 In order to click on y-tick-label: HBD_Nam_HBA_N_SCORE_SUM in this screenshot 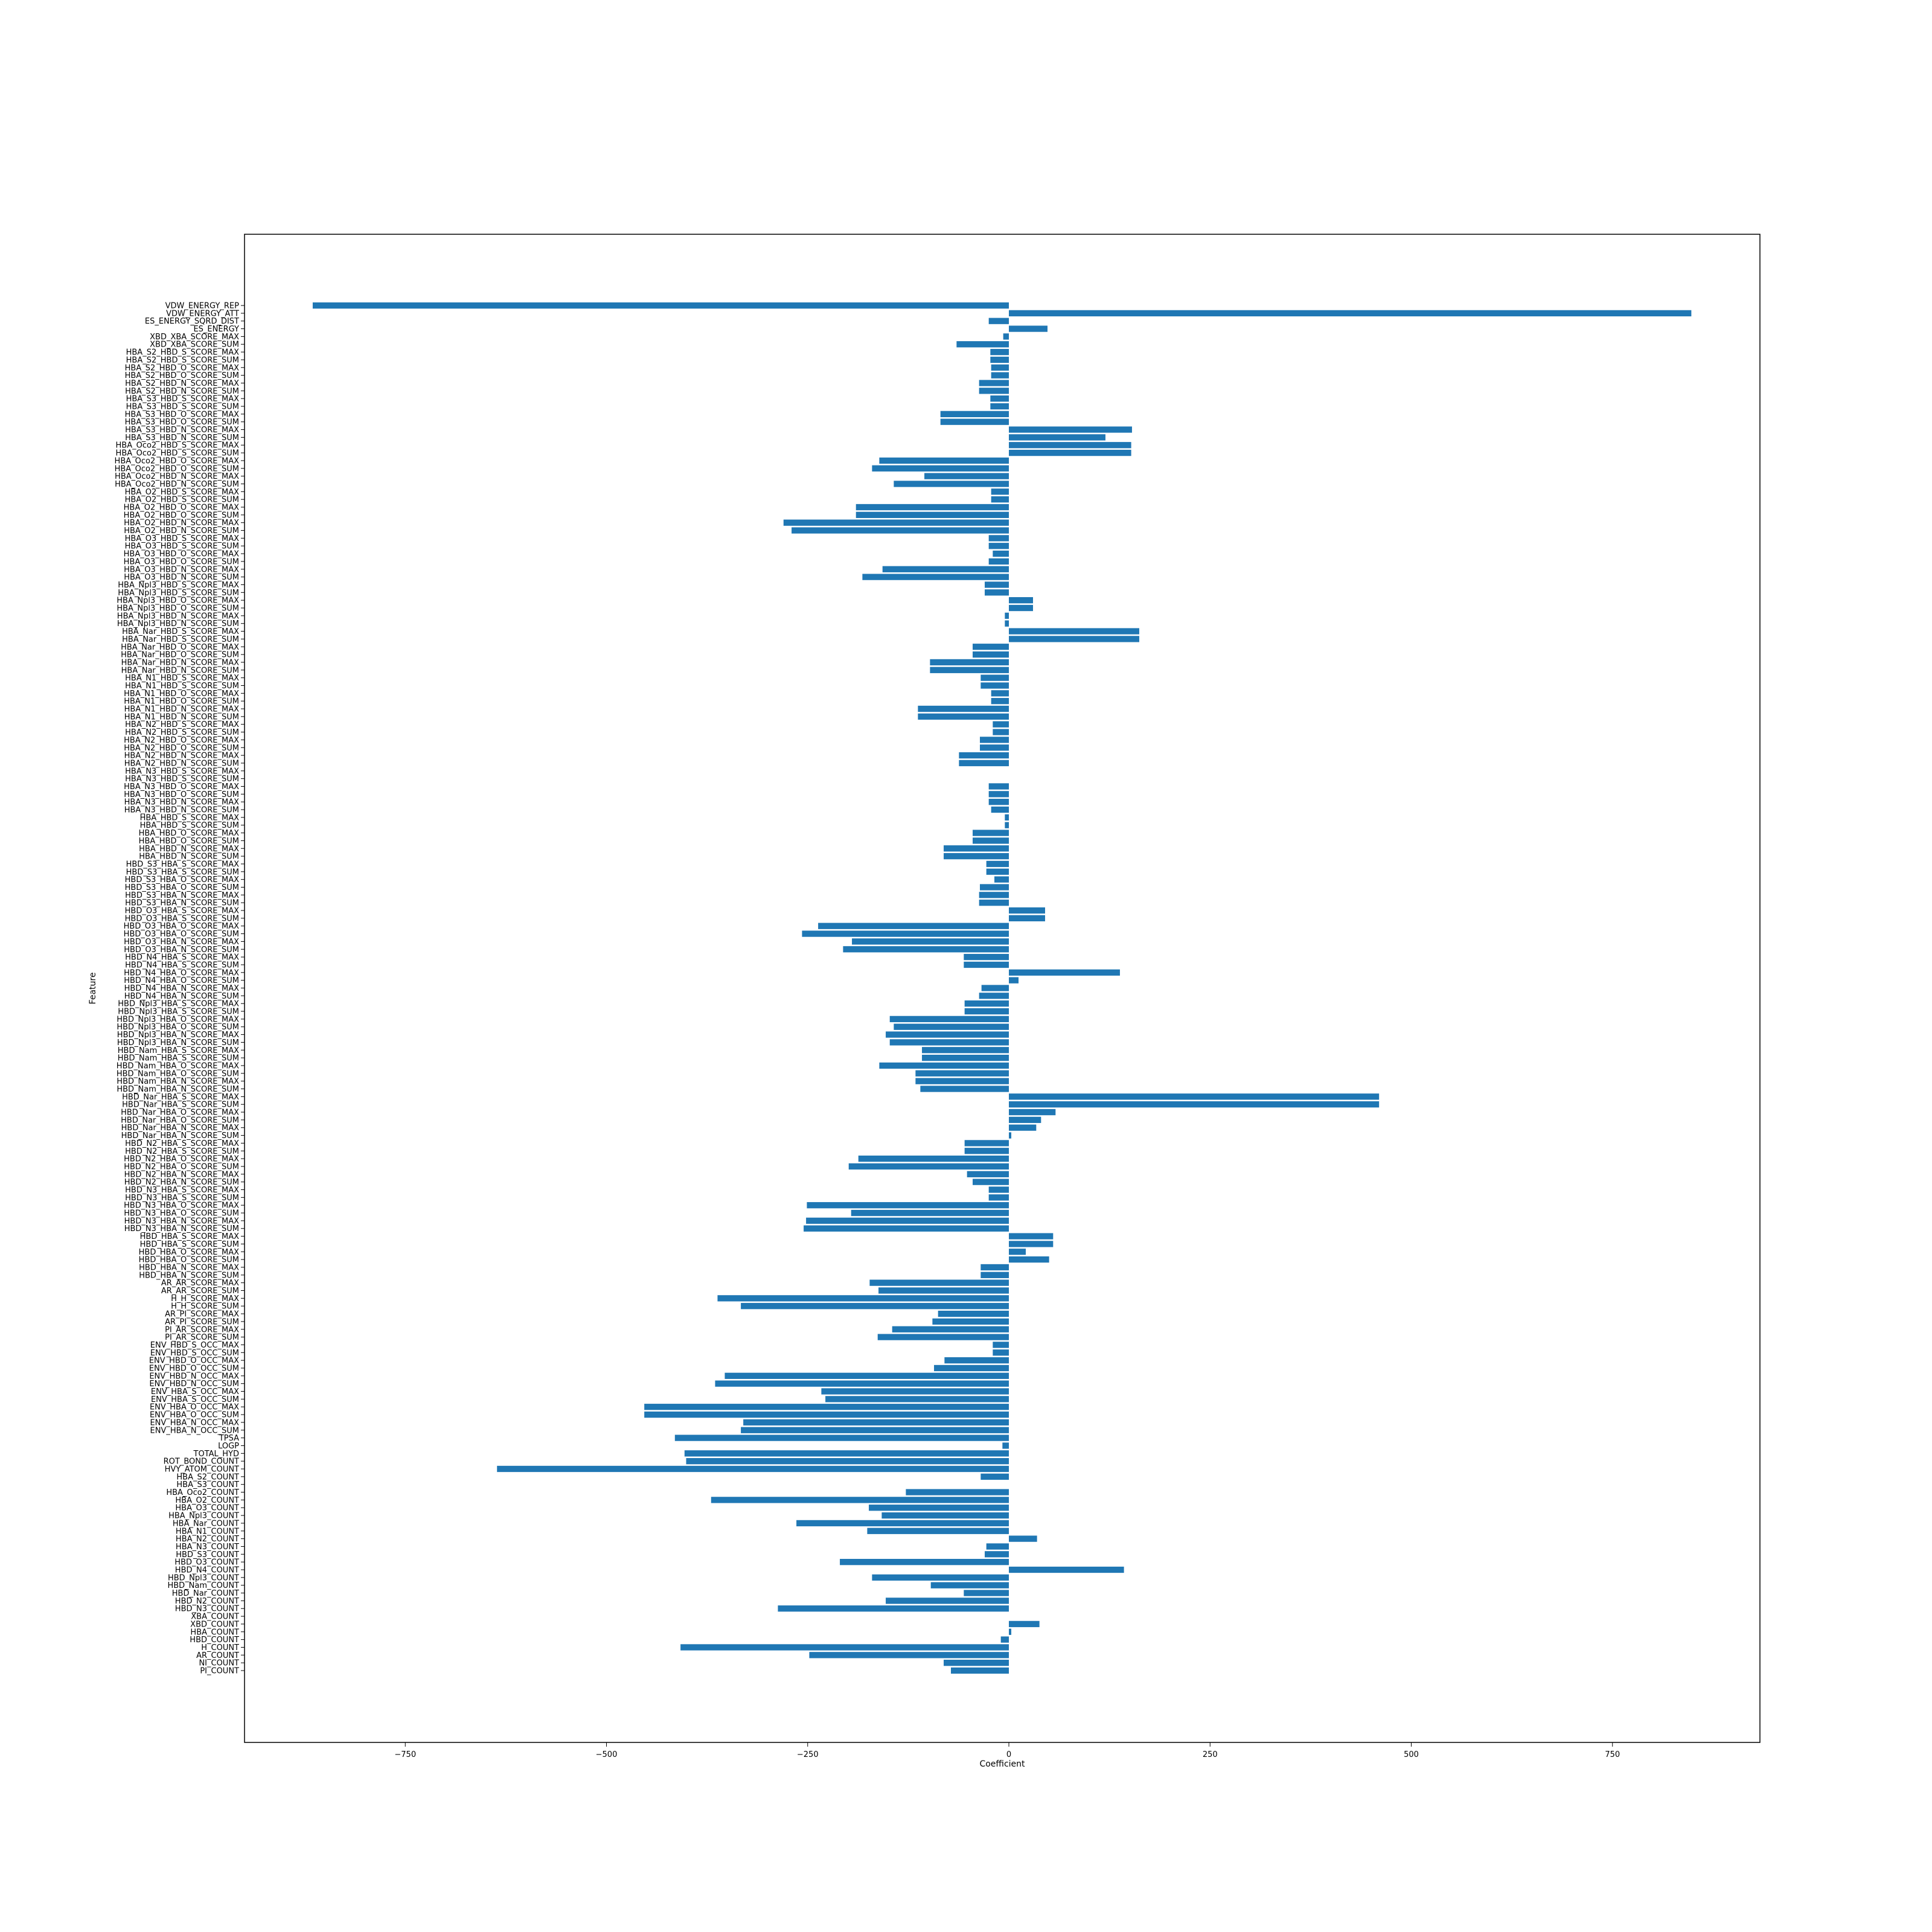, I will do `click(178, 1089)`.